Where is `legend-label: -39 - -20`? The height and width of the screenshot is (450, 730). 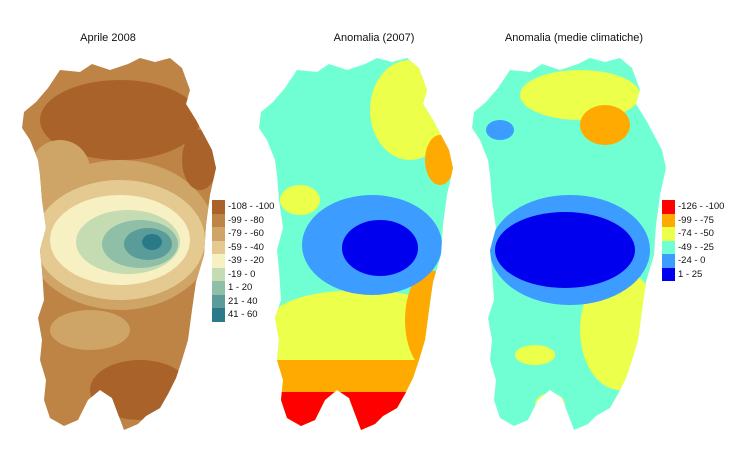
legend-label: -39 - -20 is located at coordinates (246, 261).